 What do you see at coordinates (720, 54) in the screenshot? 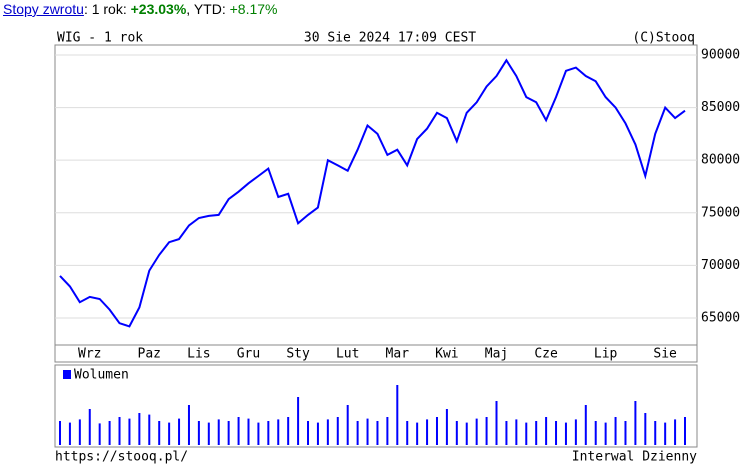
I see `y-tick-label: 90000` at bounding box center [720, 54].